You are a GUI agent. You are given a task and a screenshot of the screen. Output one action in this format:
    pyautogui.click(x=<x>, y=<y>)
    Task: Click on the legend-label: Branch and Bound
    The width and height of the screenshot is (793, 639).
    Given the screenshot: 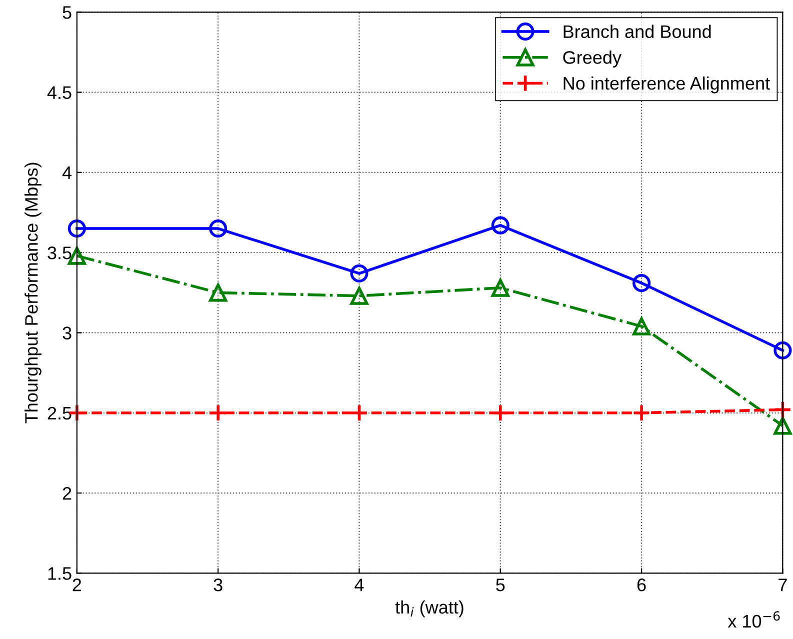 What is the action you would take?
    pyautogui.click(x=637, y=31)
    